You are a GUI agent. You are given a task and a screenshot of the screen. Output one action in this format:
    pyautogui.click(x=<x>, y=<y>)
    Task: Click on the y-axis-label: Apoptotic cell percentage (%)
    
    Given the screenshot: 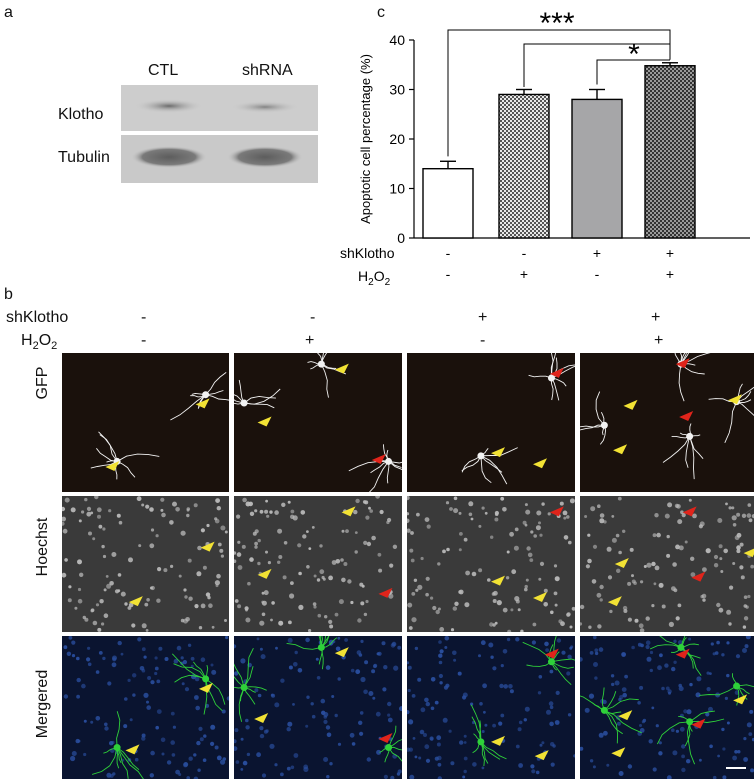 What is the action you would take?
    pyautogui.click(x=365, y=139)
    